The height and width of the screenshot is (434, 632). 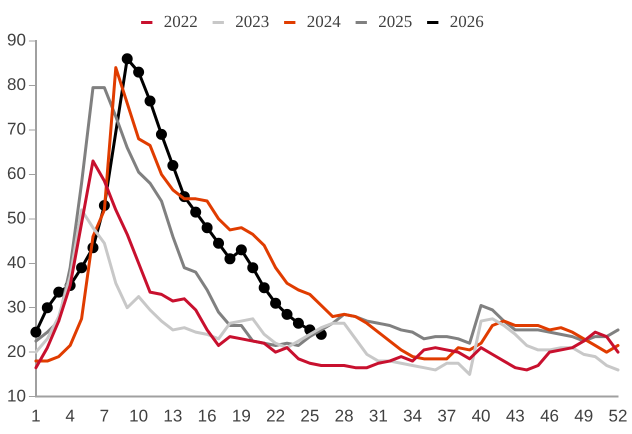 I want to click on x-tick-label: 13, so click(x=172, y=416).